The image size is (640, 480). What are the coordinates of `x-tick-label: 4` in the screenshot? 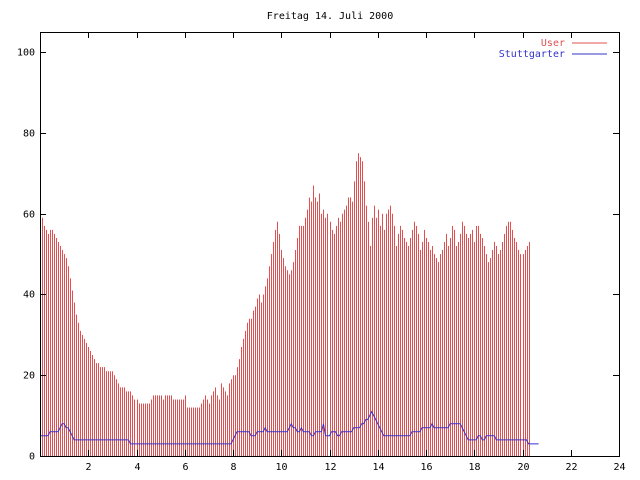 It's located at (137, 467).